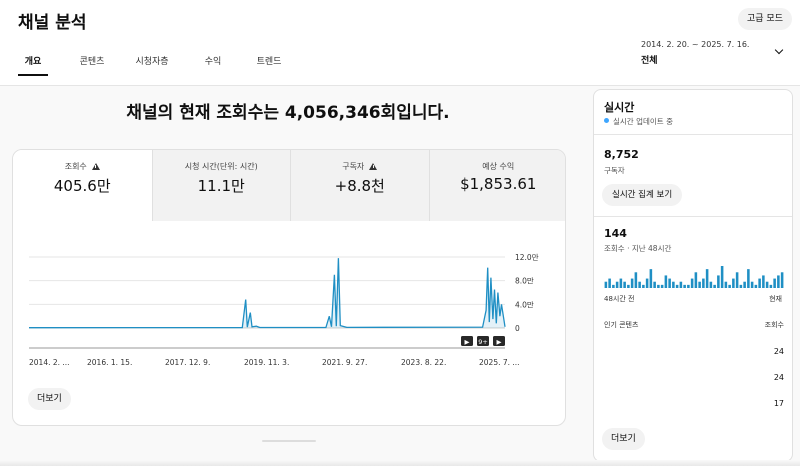  I want to click on metric-label: 구독자, so click(353, 166).